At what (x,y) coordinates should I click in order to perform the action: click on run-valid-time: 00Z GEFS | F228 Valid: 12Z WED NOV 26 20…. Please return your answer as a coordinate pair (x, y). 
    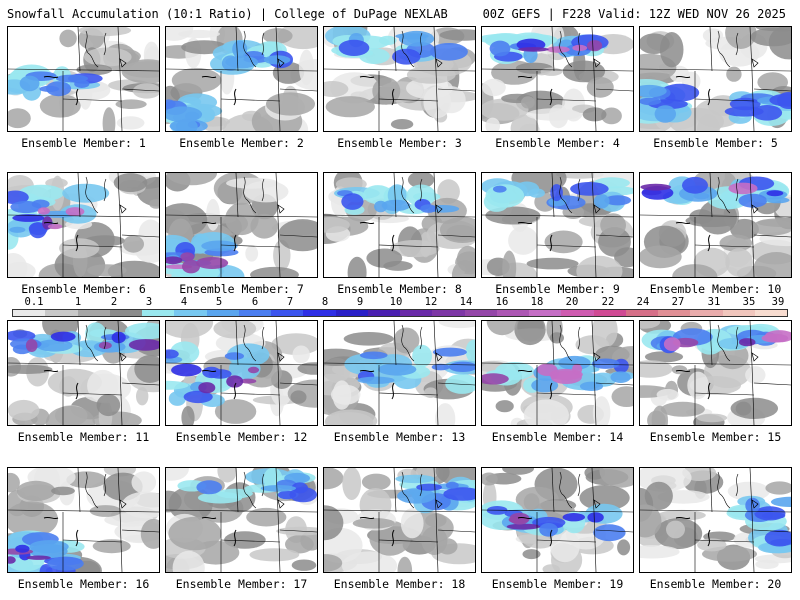
    Looking at the image, I should click on (634, 14).